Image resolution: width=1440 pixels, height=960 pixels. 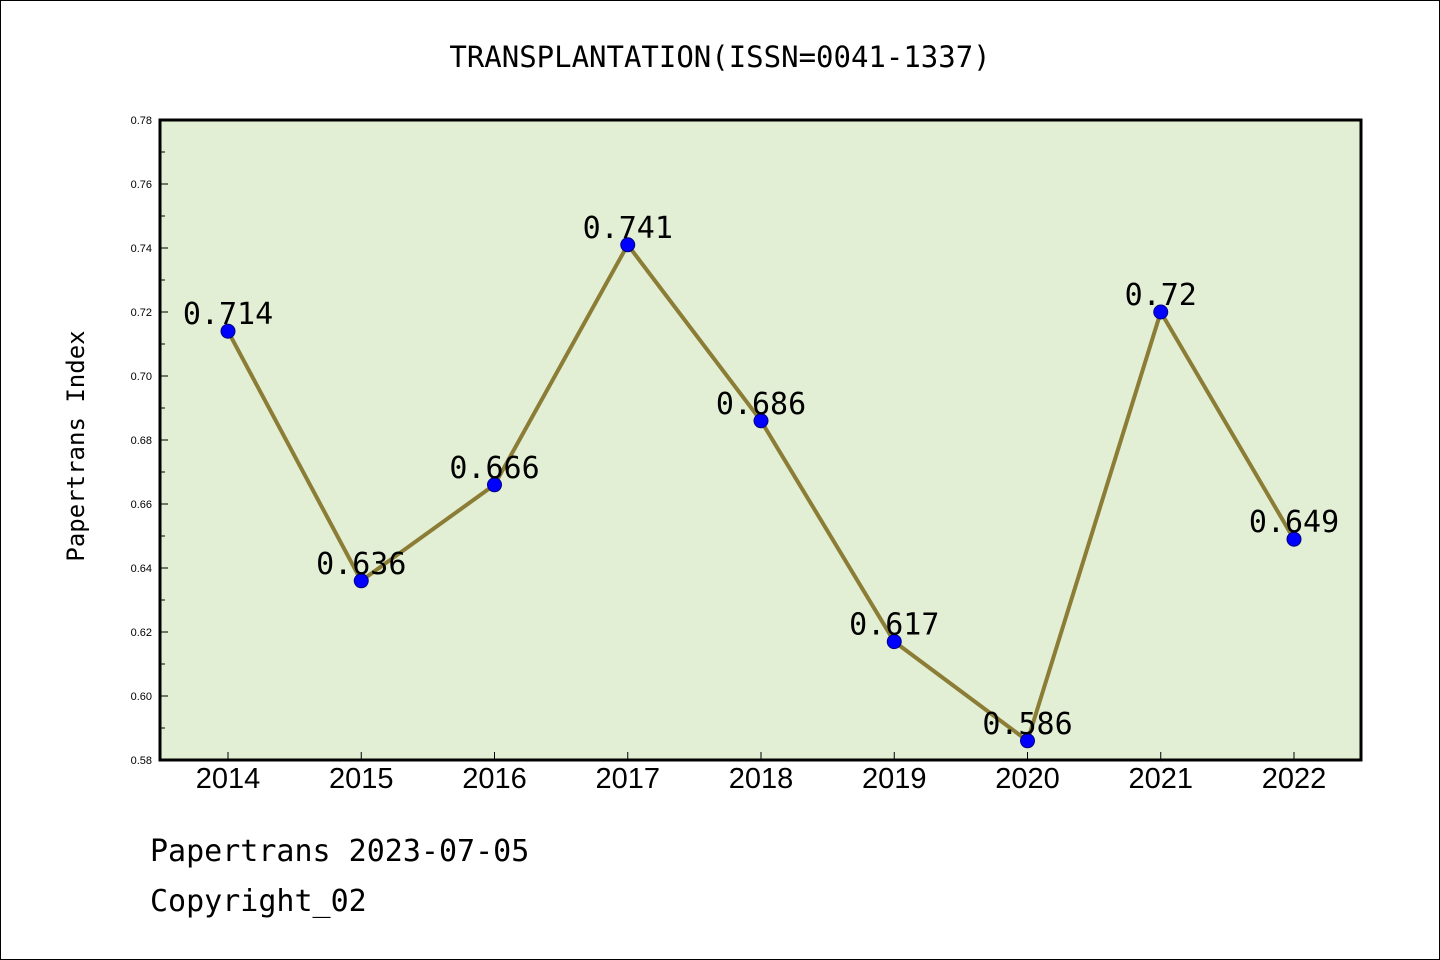 What do you see at coordinates (1027, 779) in the screenshot?
I see `x-tick-label: 2020` at bounding box center [1027, 779].